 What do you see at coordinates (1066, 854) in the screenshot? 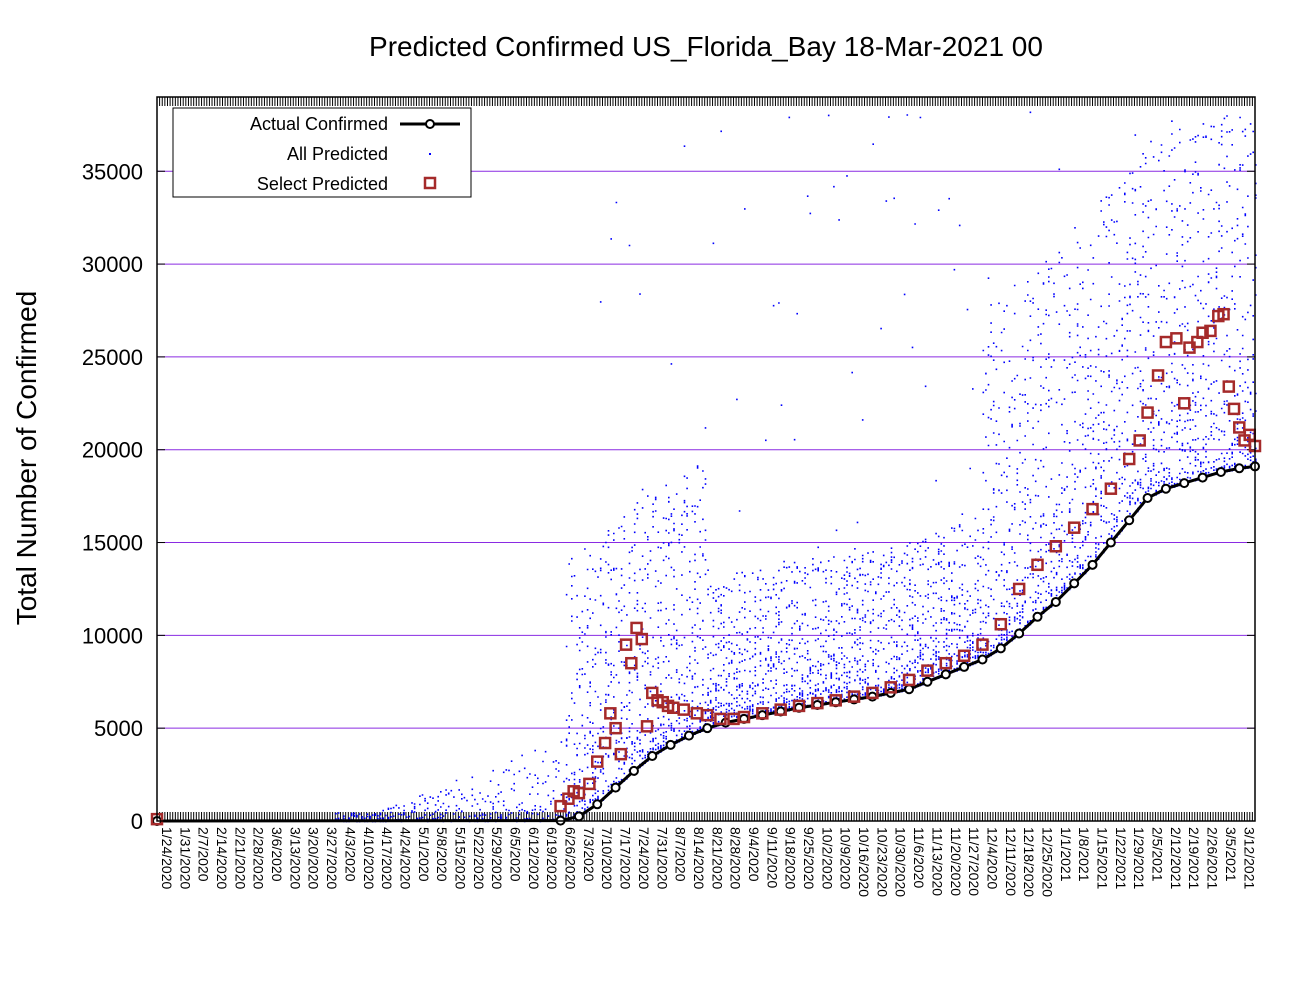
I see `x-tick-label: 1/1/2021` at bounding box center [1066, 854].